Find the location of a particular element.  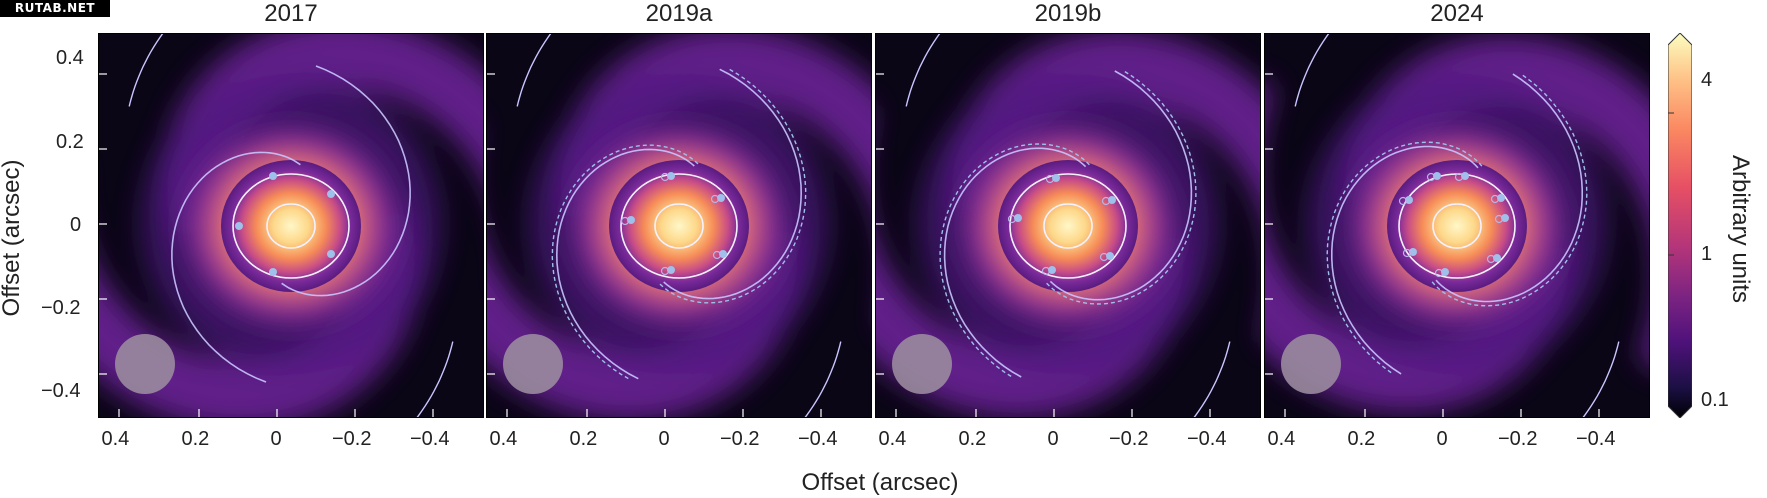

panel-title-1: 2017 is located at coordinates (291, 13).